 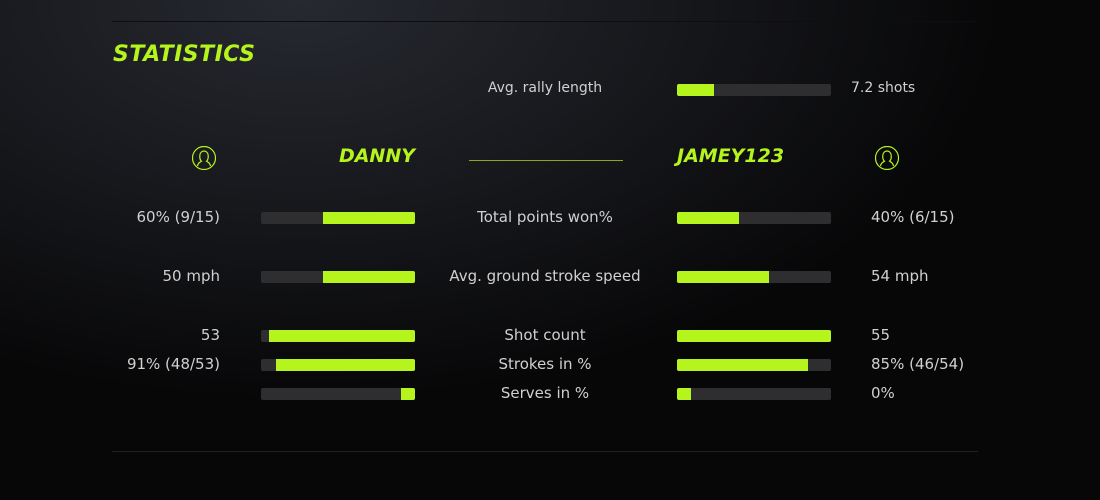 I want to click on stat-label: Total points won%, so click(x=545, y=217).